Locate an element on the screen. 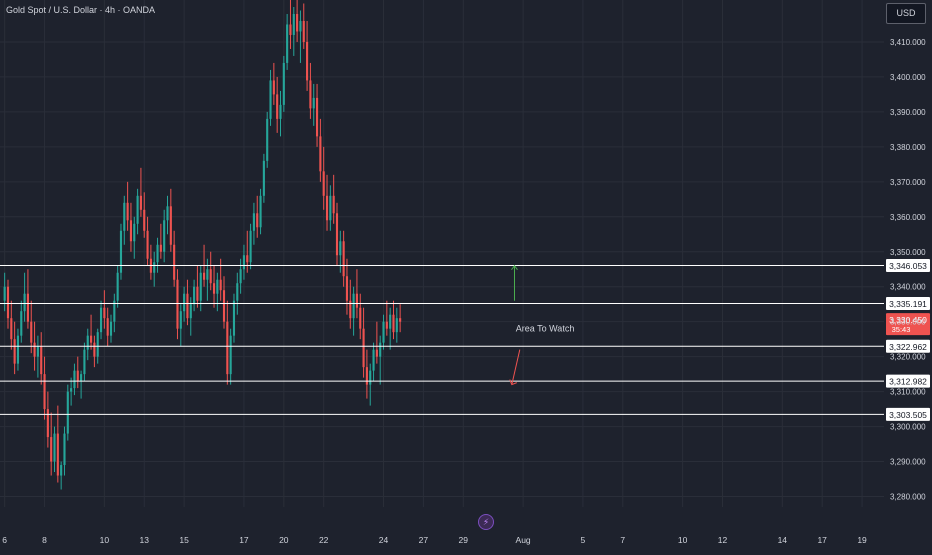 The height and width of the screenshot is (555, 932). y-tick-label: 3,400.000 is located at coordinates (908, 77).